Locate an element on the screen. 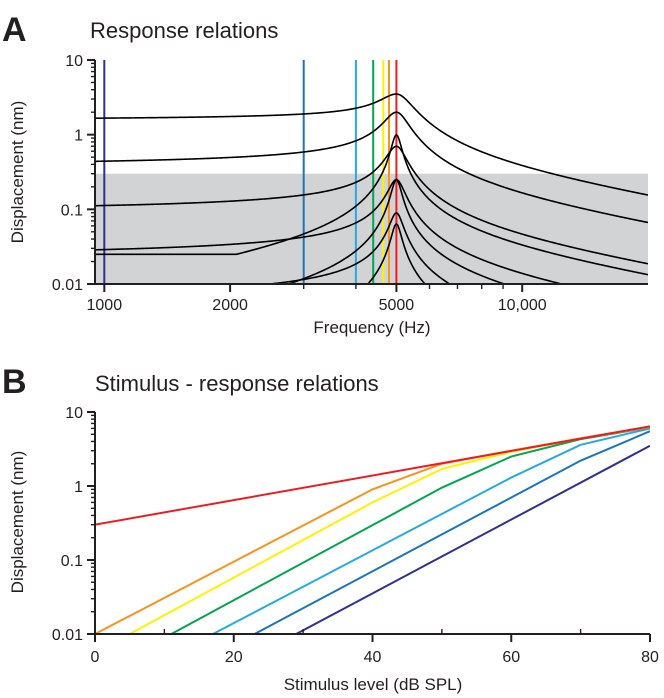  panel-a-title: Response relations is located at coordinates (184, 30).